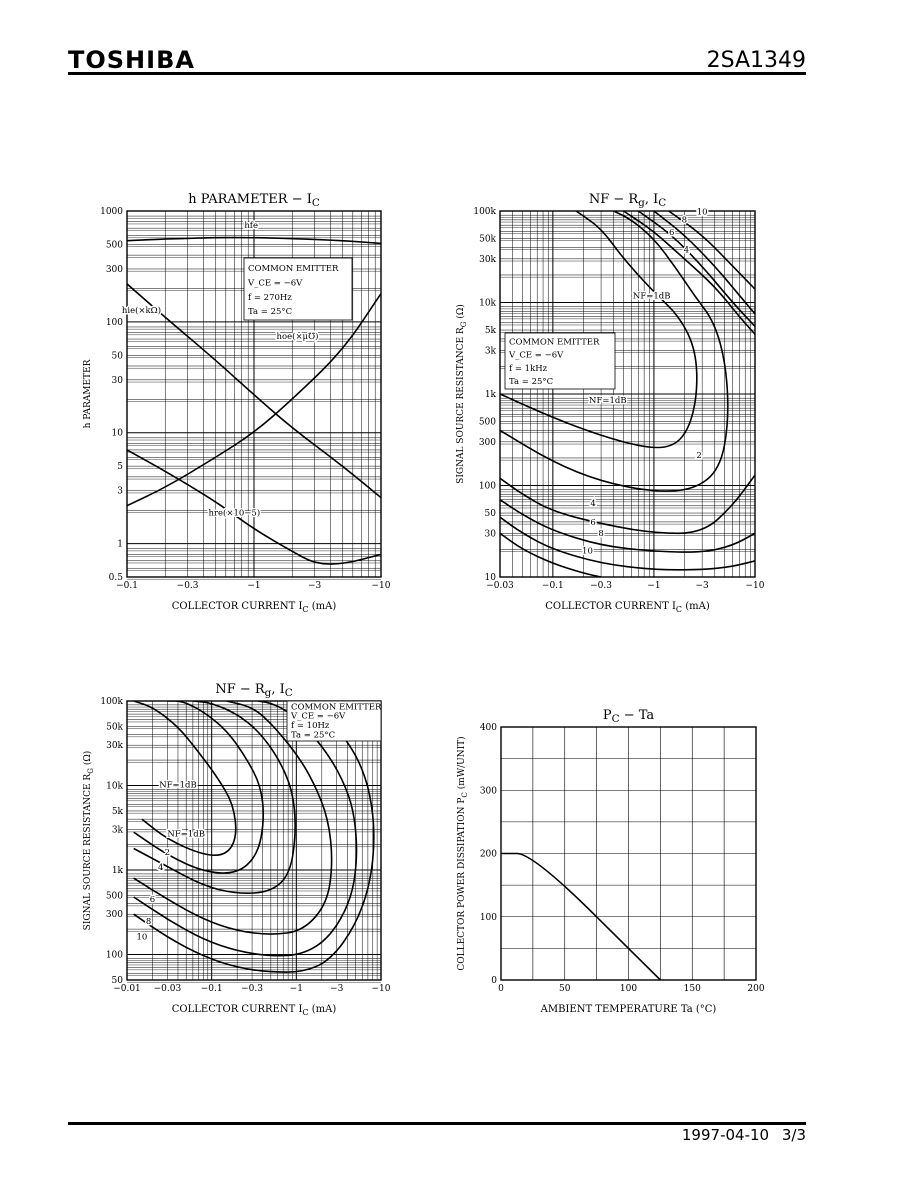 This screenshot has height=1188, width=918. I want to click on series-label: hfe, so click(251, 226).